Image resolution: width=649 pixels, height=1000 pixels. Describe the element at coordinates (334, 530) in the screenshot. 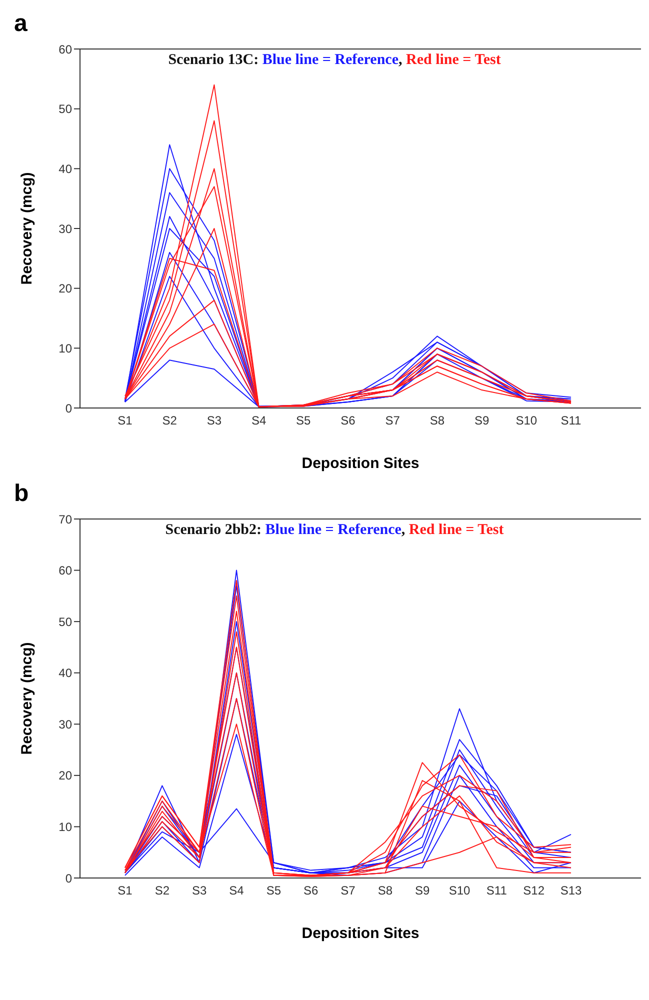

I see `chart-title: Scenario 2bb2: Blue line = Reference, Red line = Test` at that location.